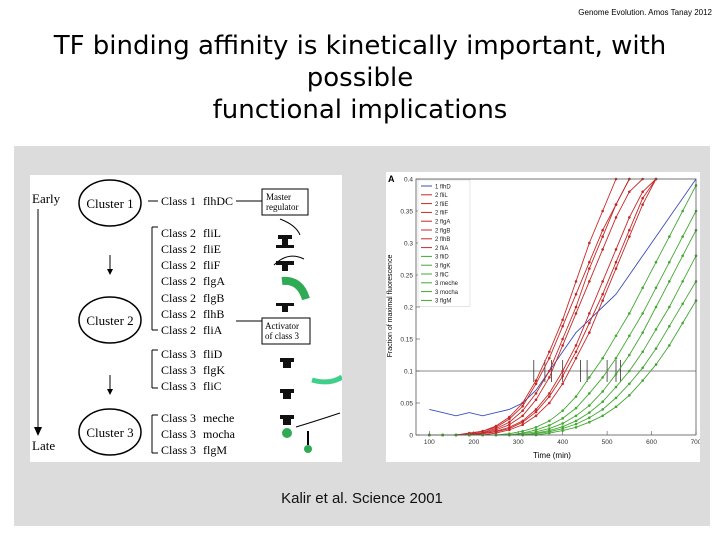 The image size is (720, 540). I want to click on legend-label: 2 flhB, so click(442, 240).